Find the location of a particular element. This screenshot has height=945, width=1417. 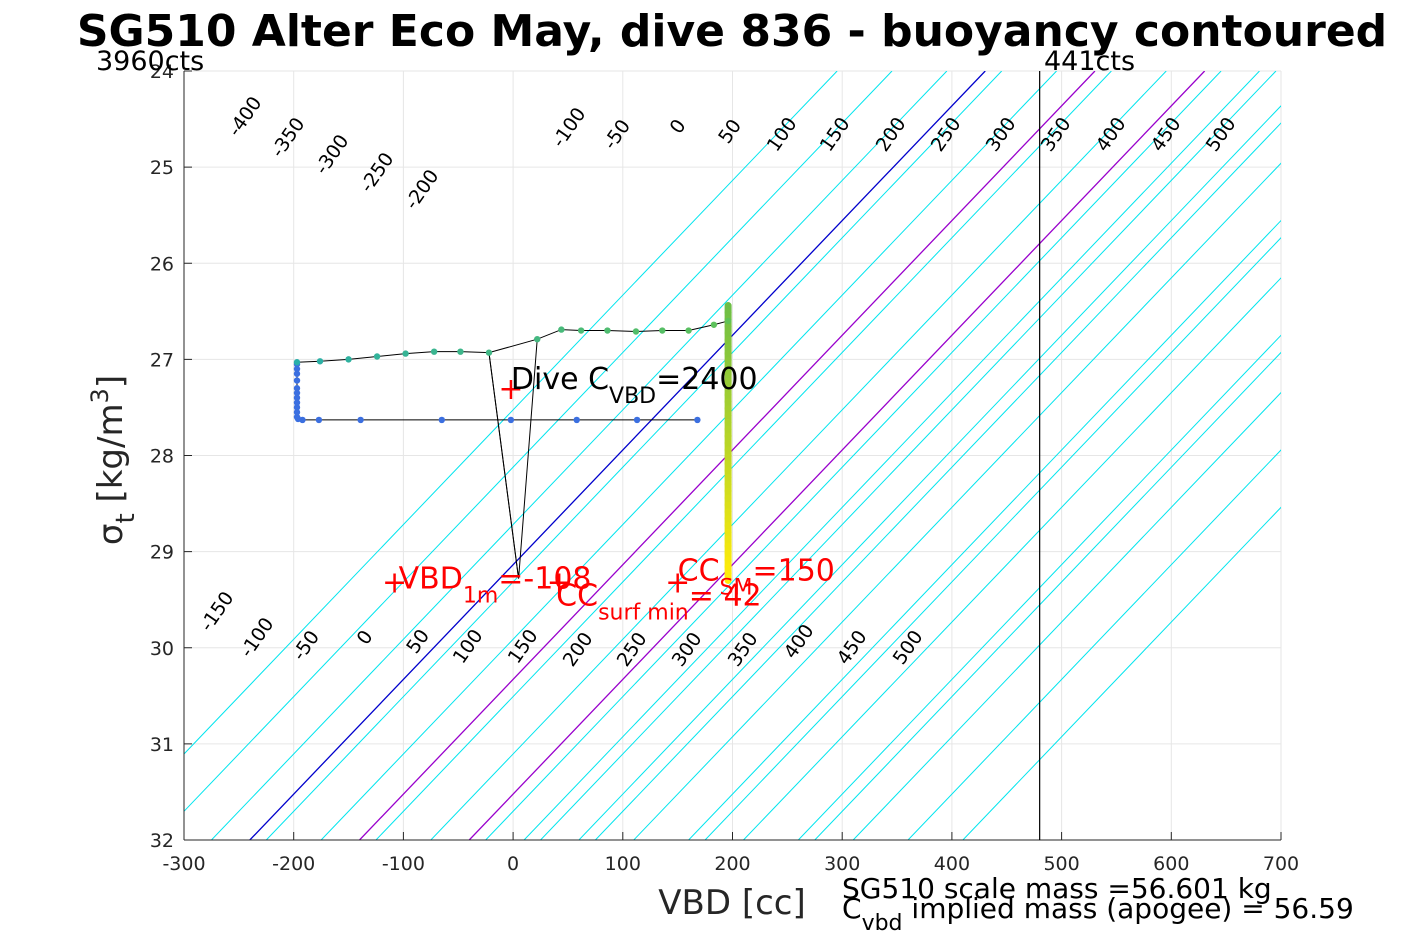

contour-label-top: -200 is located at coordinates (422, 190).